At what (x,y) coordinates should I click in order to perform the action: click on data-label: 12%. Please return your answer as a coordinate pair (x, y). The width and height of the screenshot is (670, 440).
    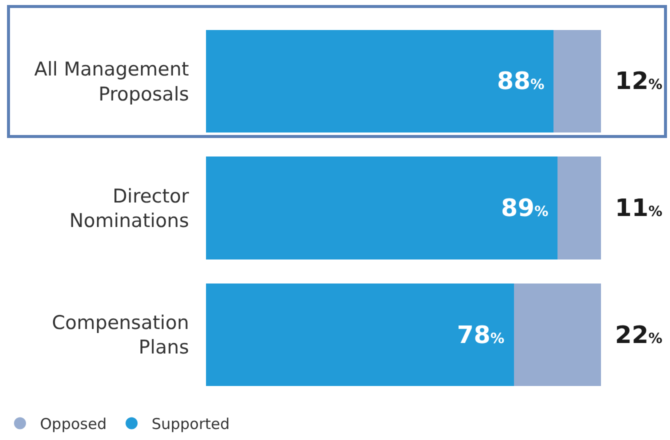
    Looking at the image, I should click on (638, 81).